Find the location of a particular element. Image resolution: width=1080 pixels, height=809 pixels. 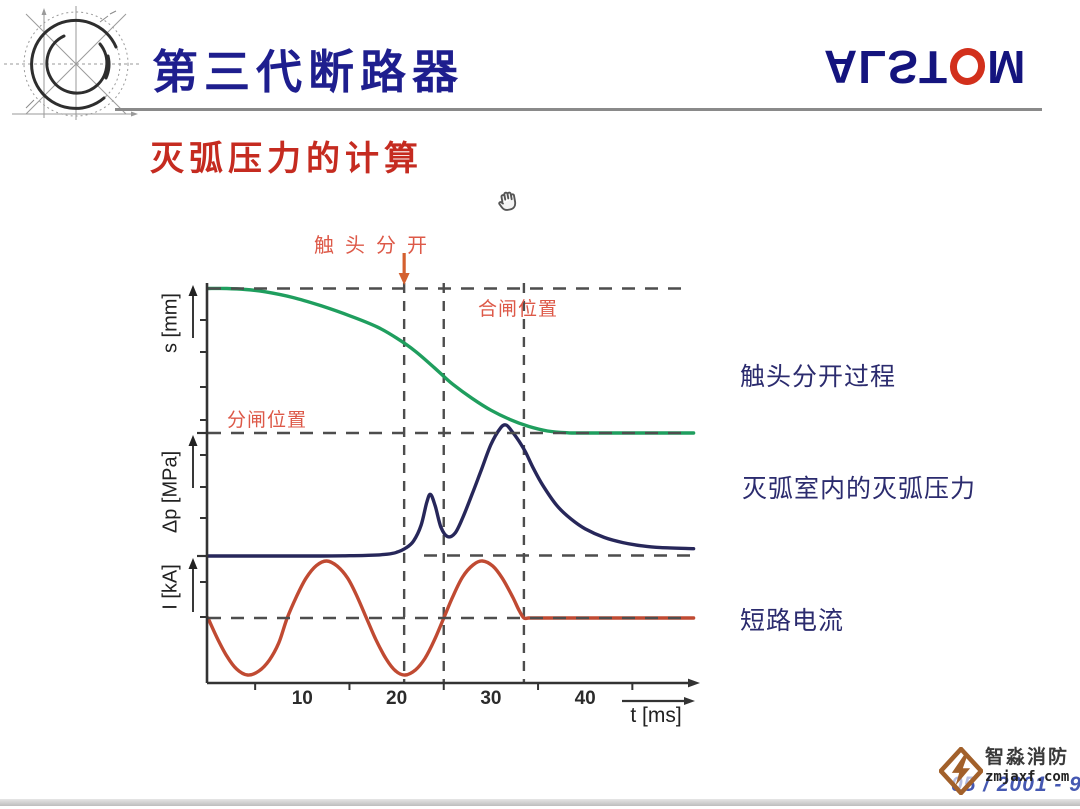

x-tick-label: 20 is located at coordinates (397, 698).